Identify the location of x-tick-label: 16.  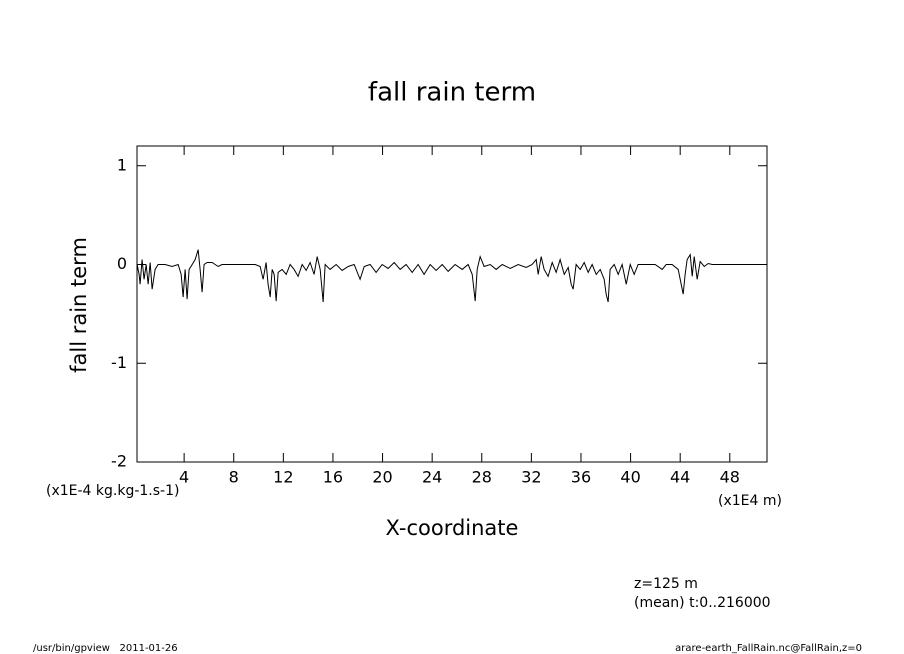
(333, 477).